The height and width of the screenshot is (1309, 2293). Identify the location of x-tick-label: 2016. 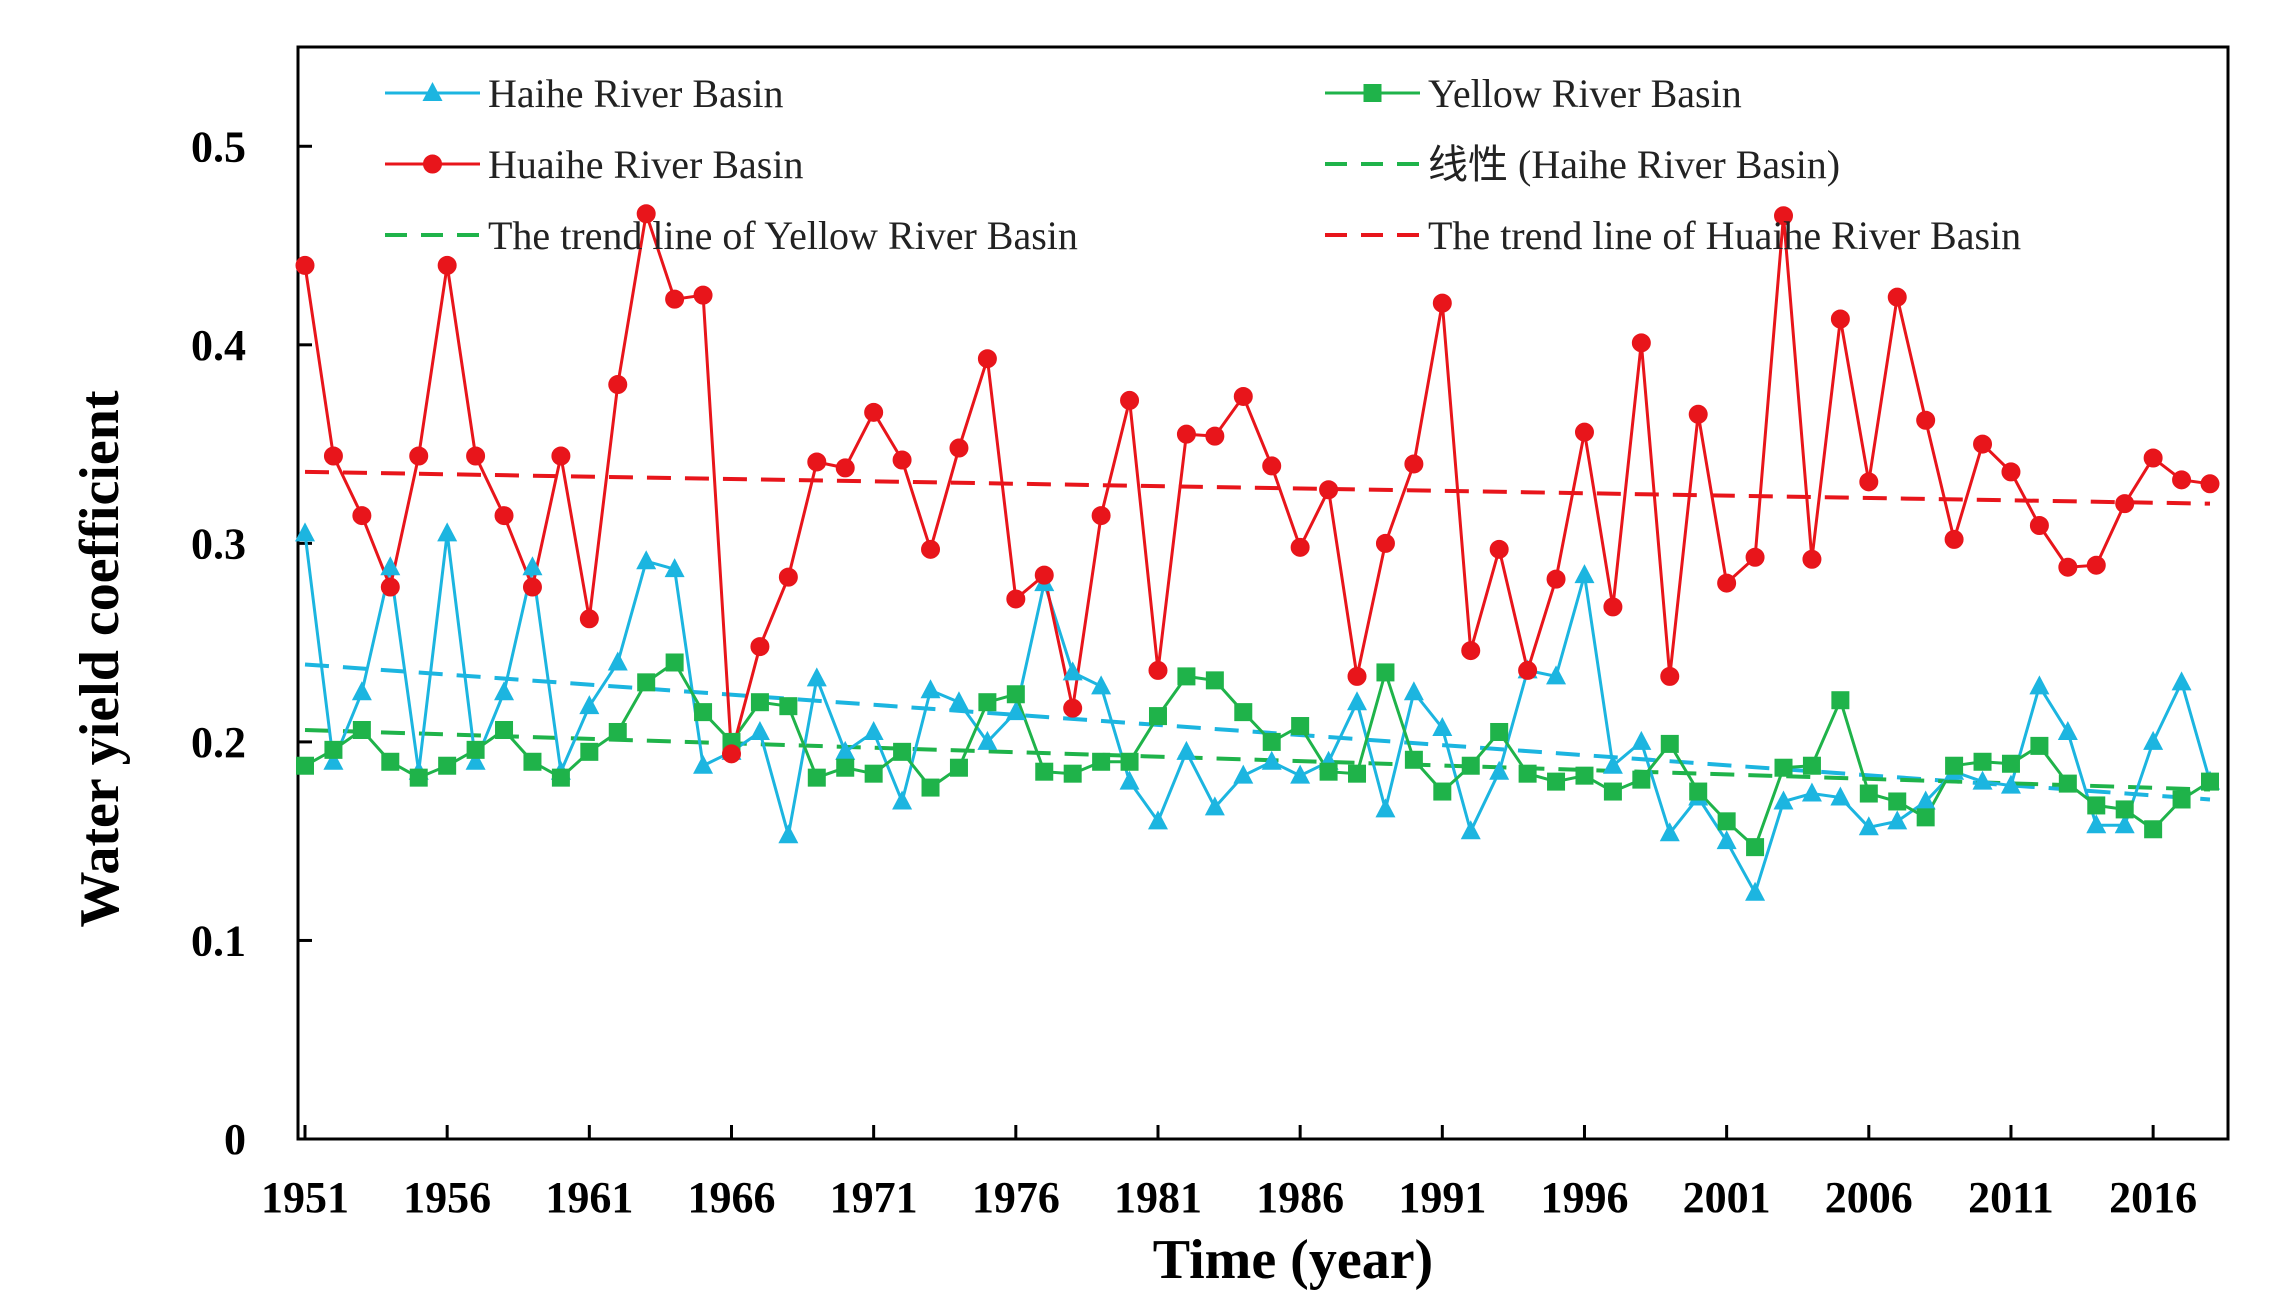
(2153, 1197).